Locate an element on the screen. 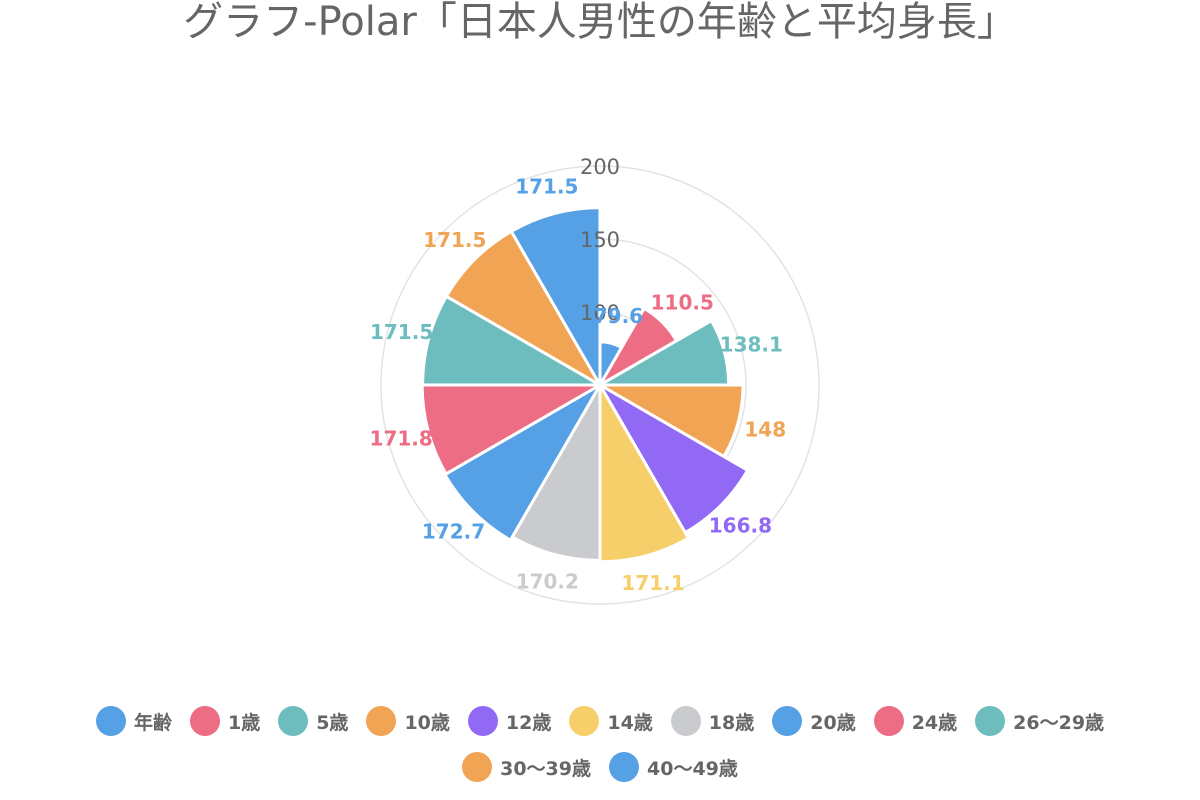  legend-label-4: 12歳 is located at coordinates (528, 722).